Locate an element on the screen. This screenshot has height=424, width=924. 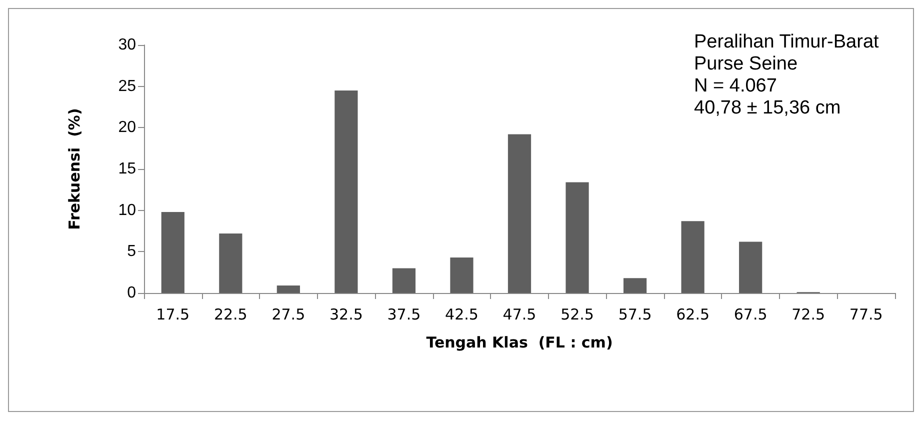
x-tick-label: 77.5 is located at coordinates (866, 315).